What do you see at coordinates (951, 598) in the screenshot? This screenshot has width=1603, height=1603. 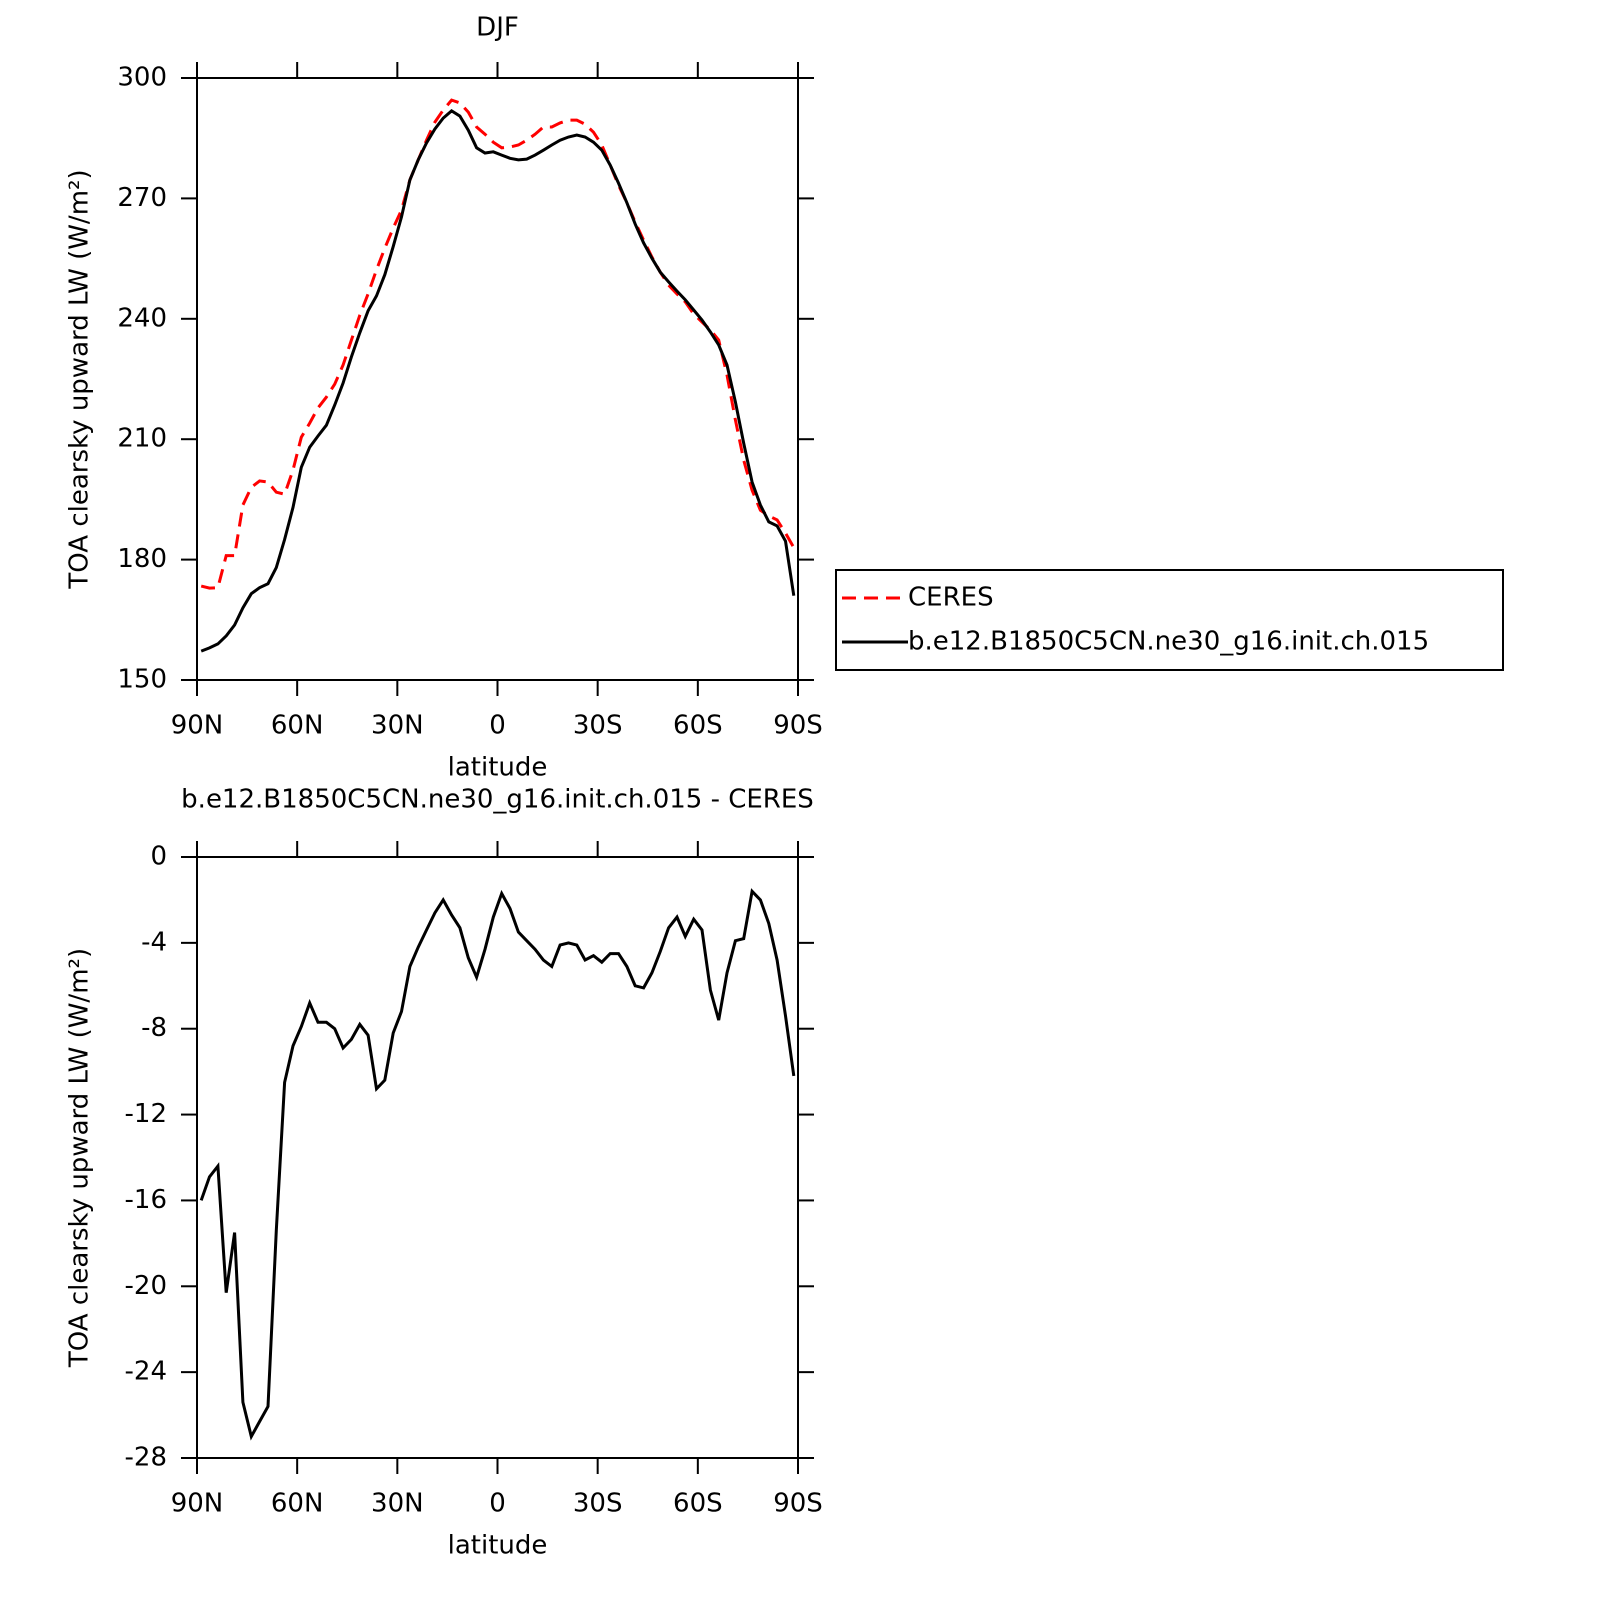 I see `legend-label: CERES` at bounding box center [951, 598].